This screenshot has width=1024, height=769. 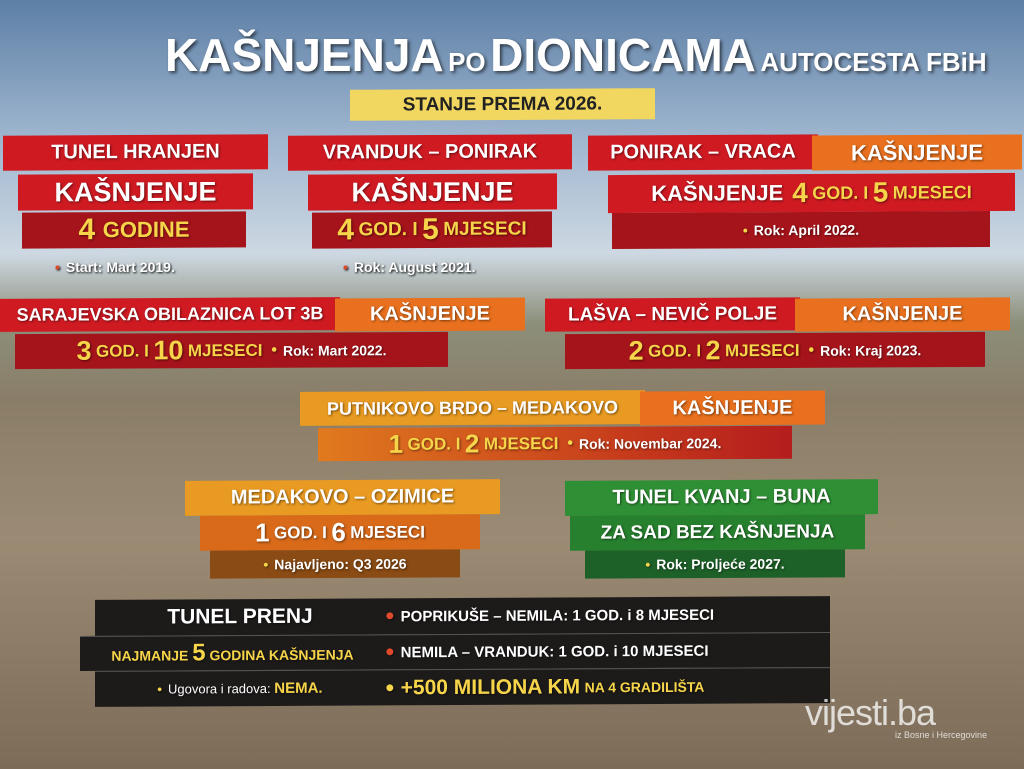 What do you see at coordinates (703, 152) in the screenshot?
I see `section-title: PONIRAK – VRACA` at bounding box center [703, 152].